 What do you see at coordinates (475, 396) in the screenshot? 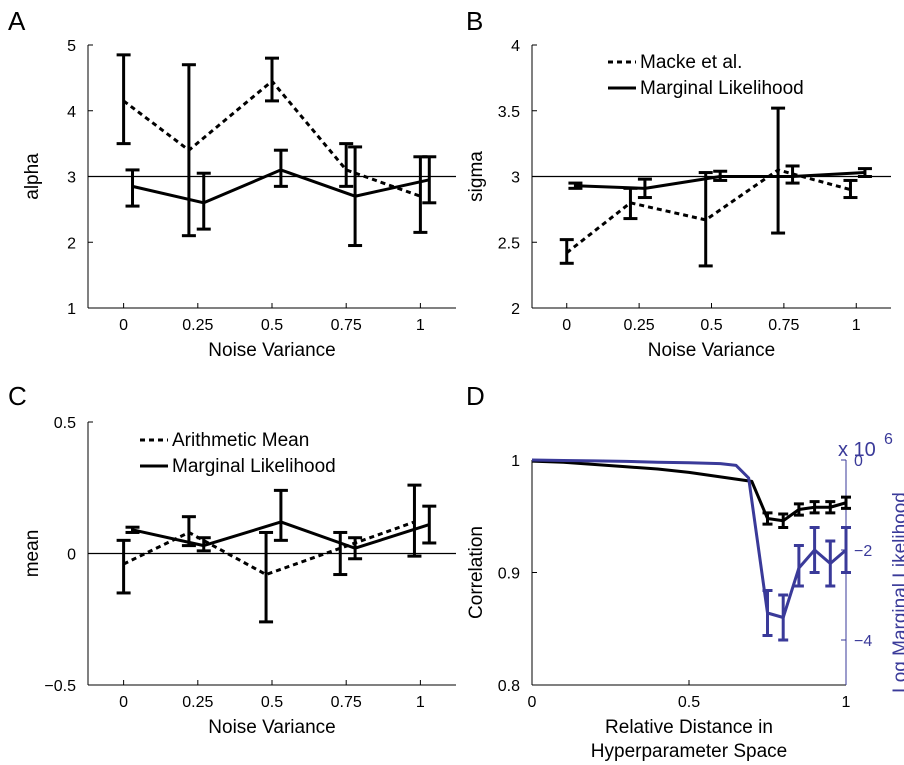
I see `panel-letter-d: D` at bounding box center [475, 396].